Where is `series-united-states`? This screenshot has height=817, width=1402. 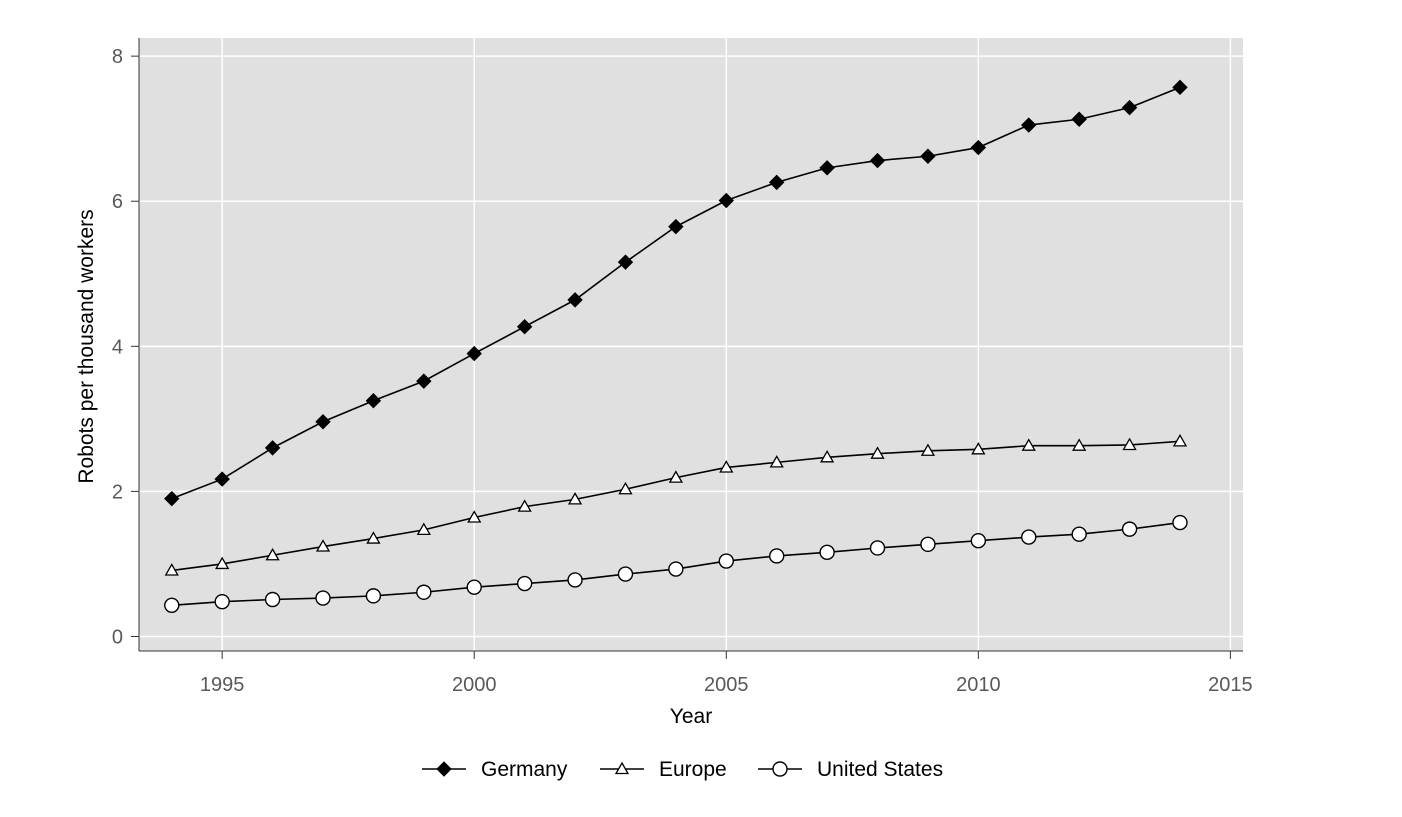
series-united-states is located at coordinates (676, 563).